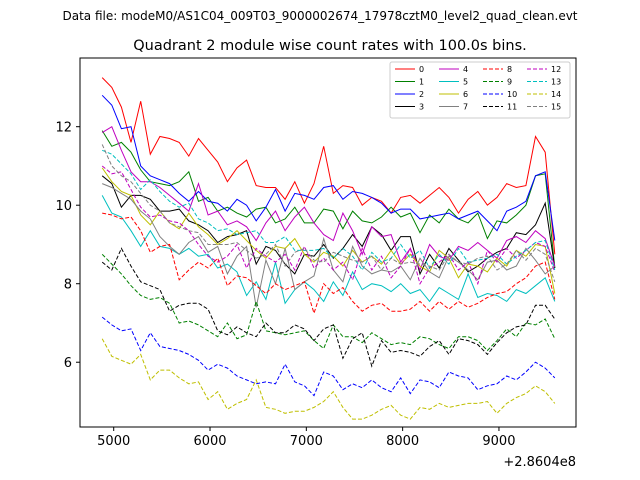 The width and height of the screenshot is (640, 480). I want to click on y-tick-label: 8, so click(68, 285).